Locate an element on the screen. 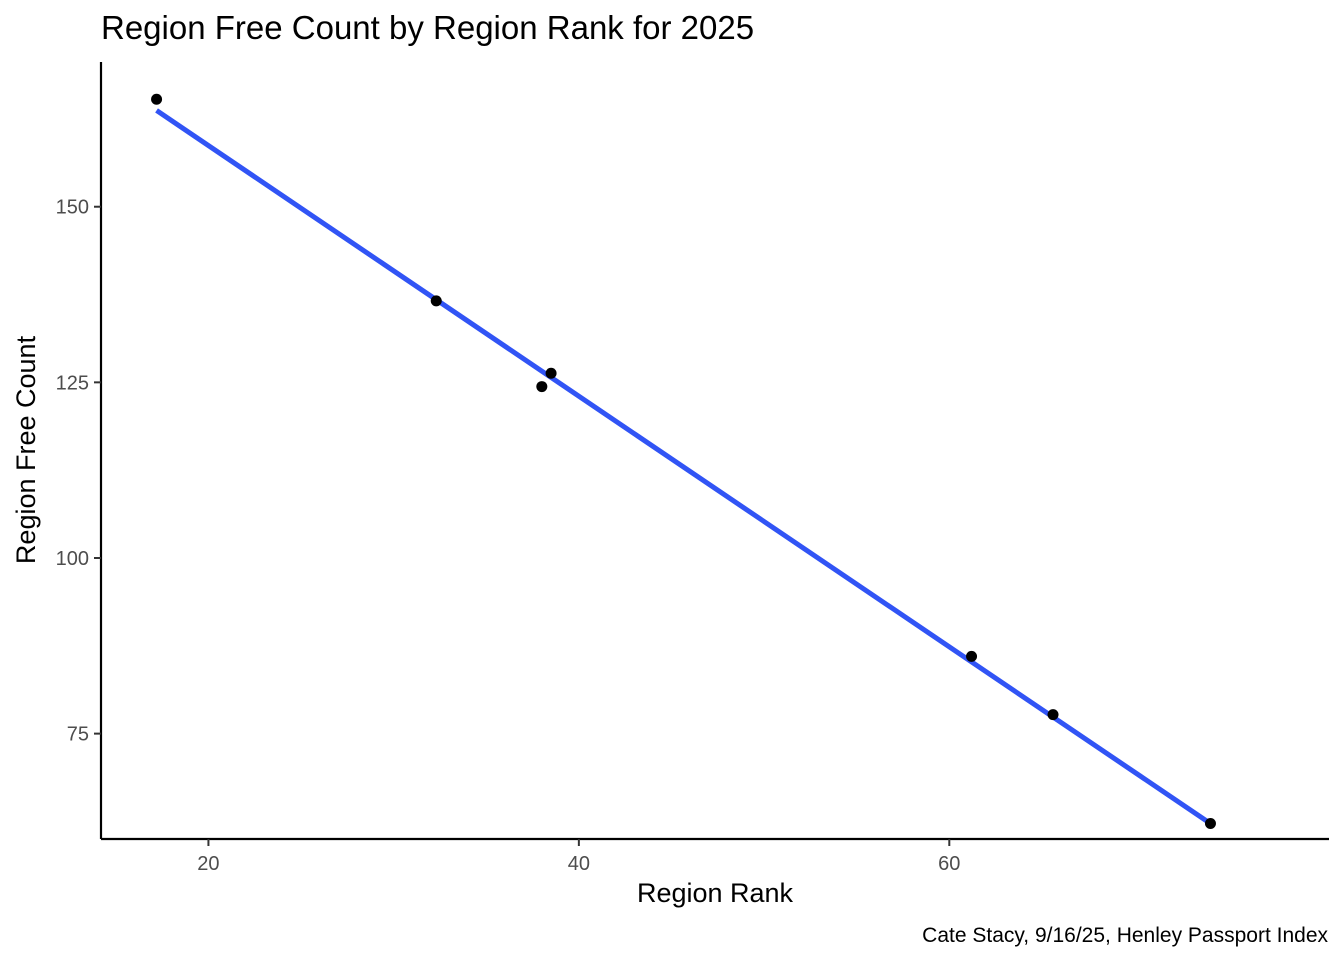 Image resolution: width=1344 pixels, height=960 pixels. x-axis-ticks: 20 40 60 is located at coordinates (578, 857).